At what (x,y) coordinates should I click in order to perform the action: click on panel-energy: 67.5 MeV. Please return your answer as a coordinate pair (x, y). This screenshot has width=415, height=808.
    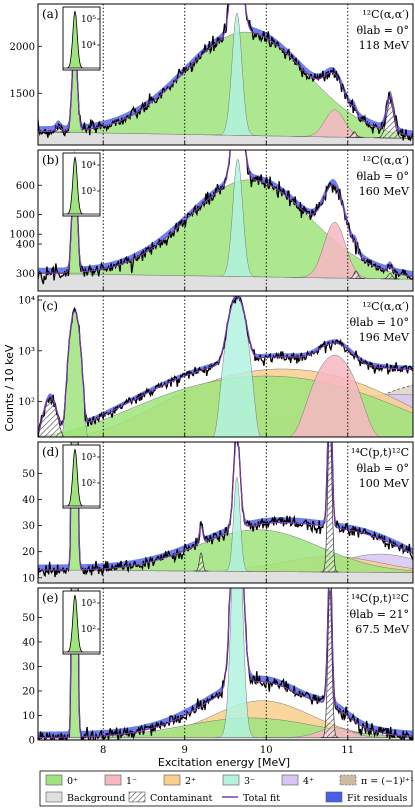
    Looking at the image, I should click on (382, 629).